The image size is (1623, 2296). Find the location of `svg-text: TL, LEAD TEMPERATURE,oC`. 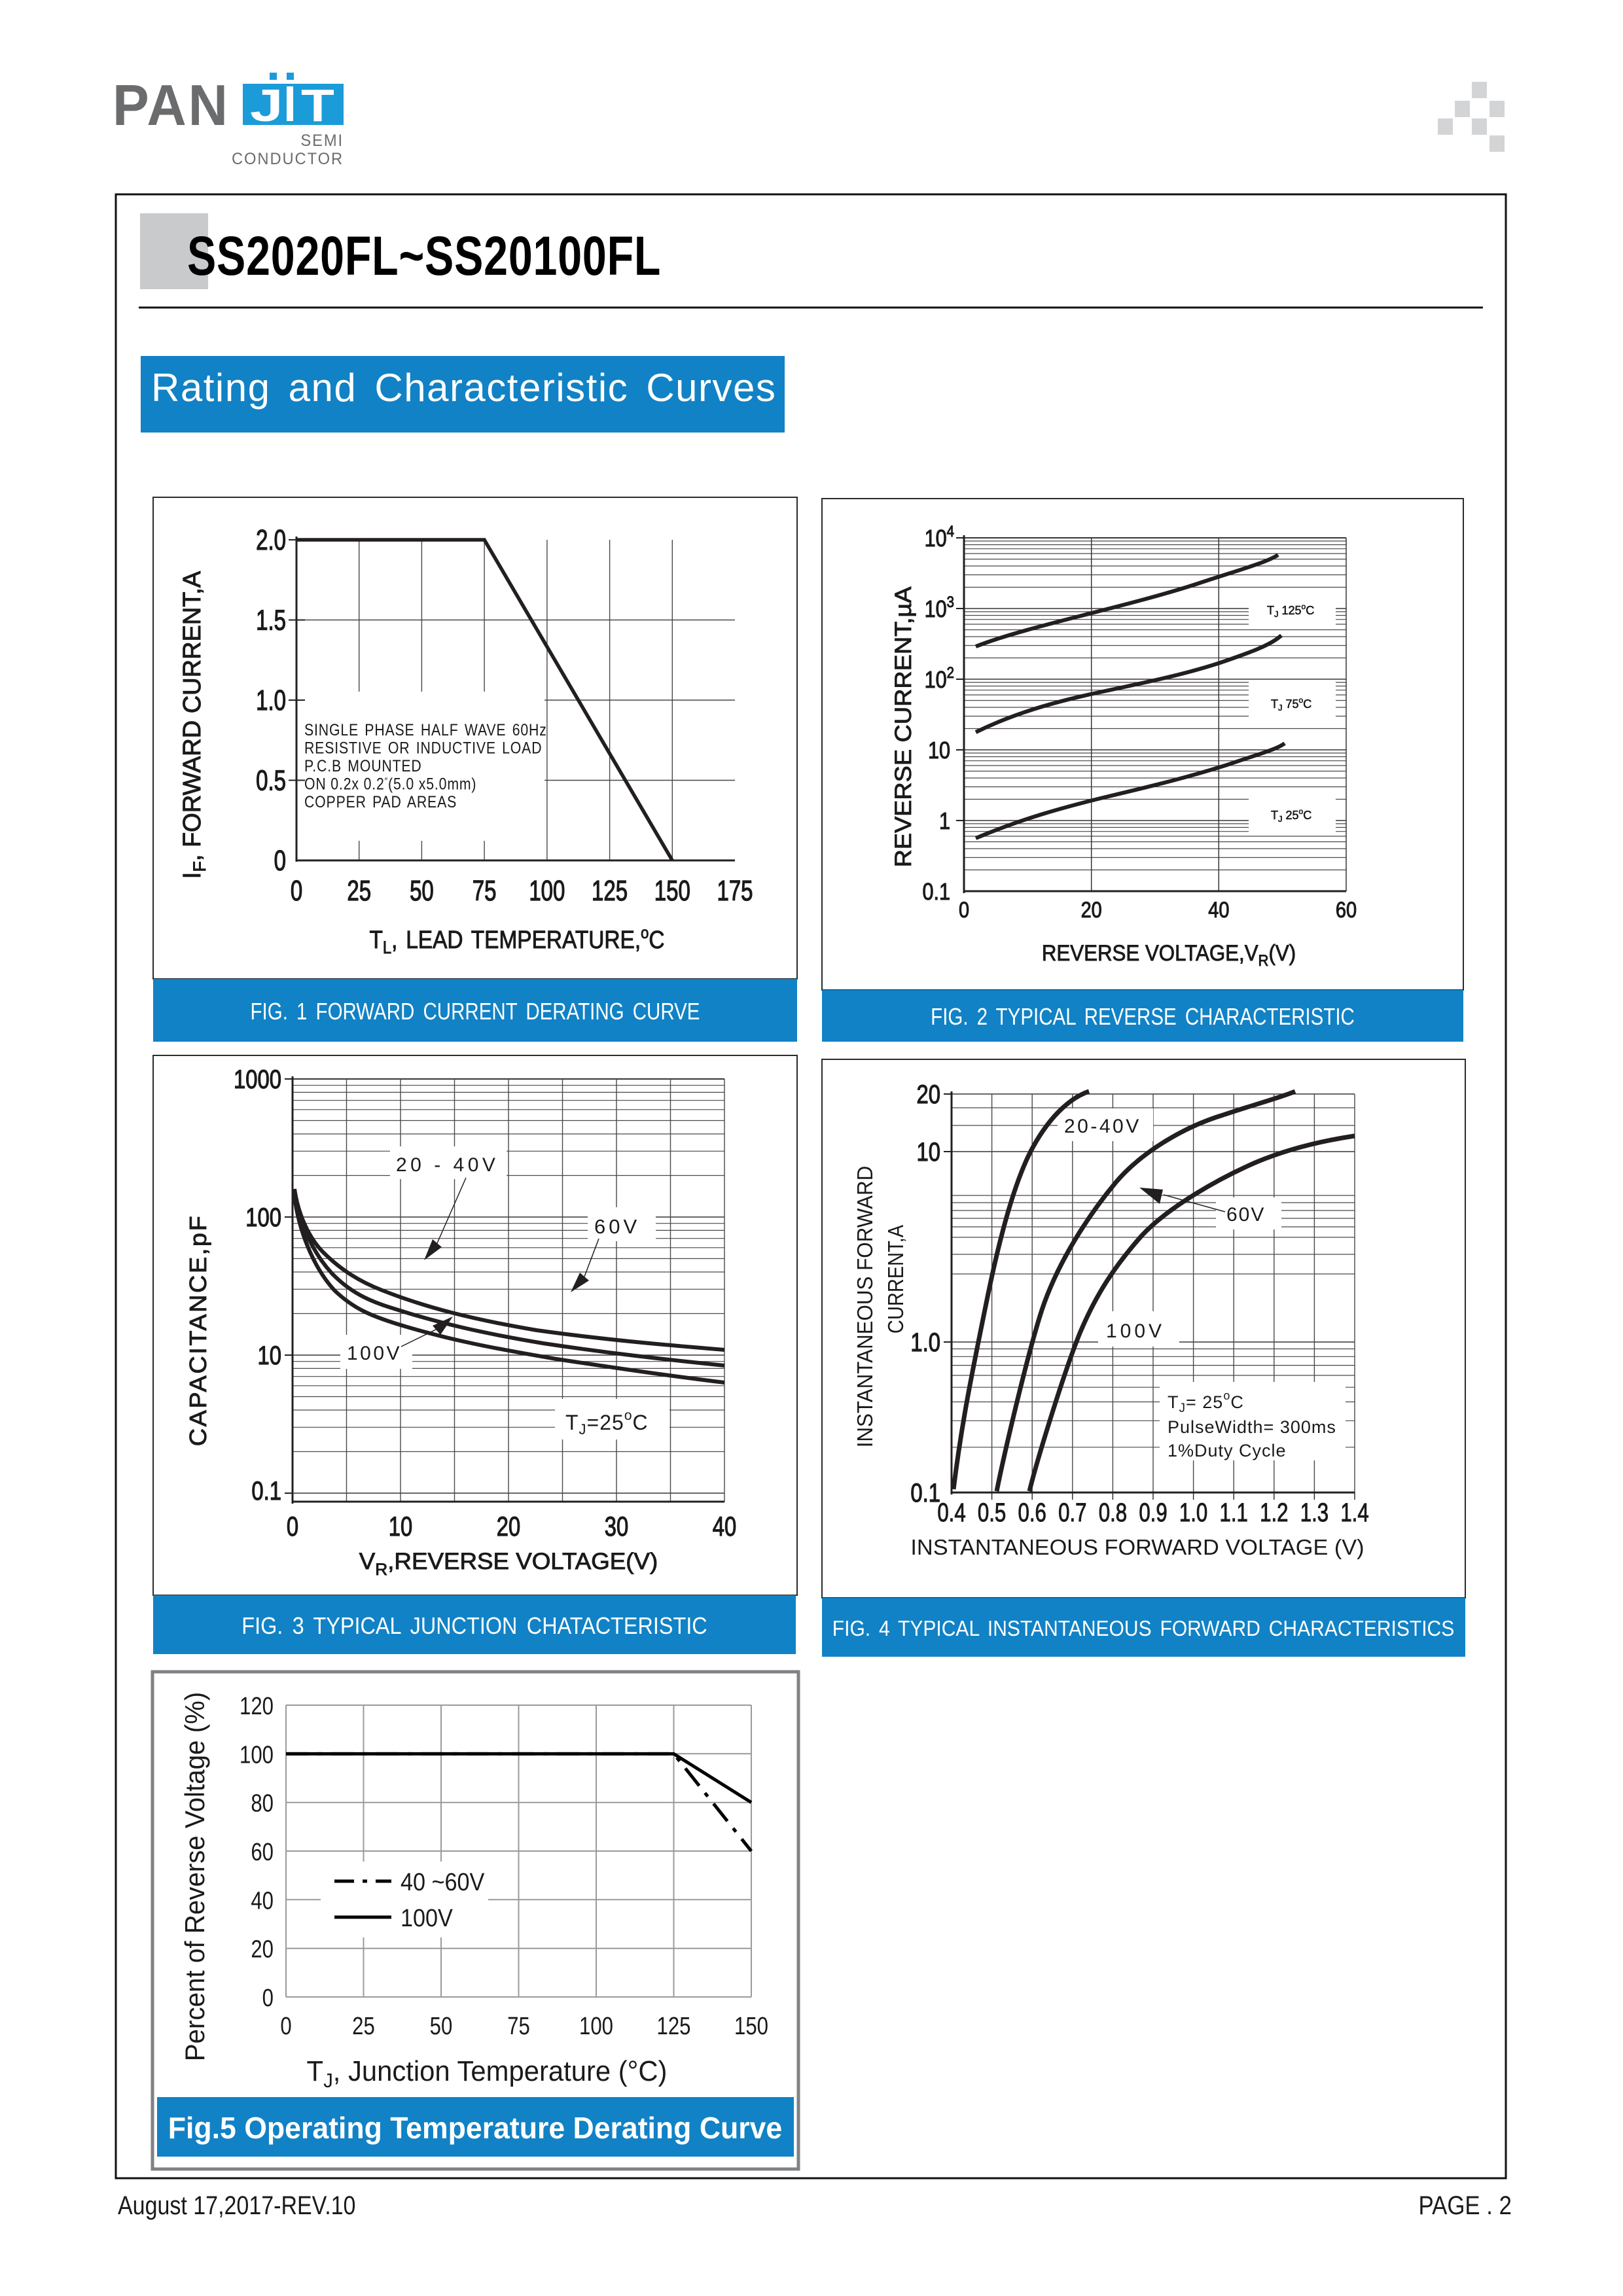

svg-text: TL, LEAD TEMPERATURE,oC is located at coordinates (516, 941).